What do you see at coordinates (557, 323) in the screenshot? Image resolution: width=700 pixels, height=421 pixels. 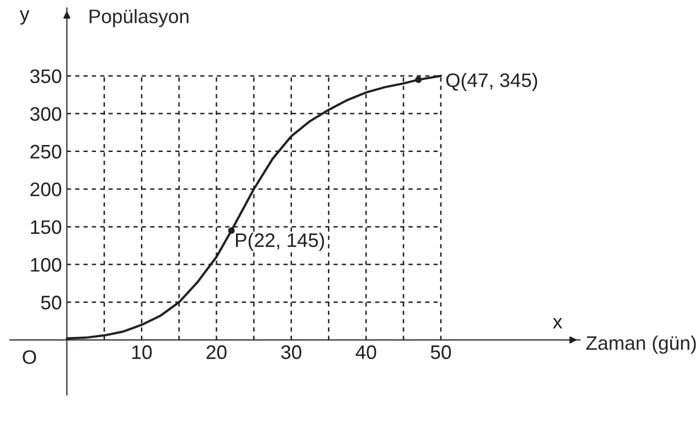 I see `annotation: x` at bounding box center [557, 323].